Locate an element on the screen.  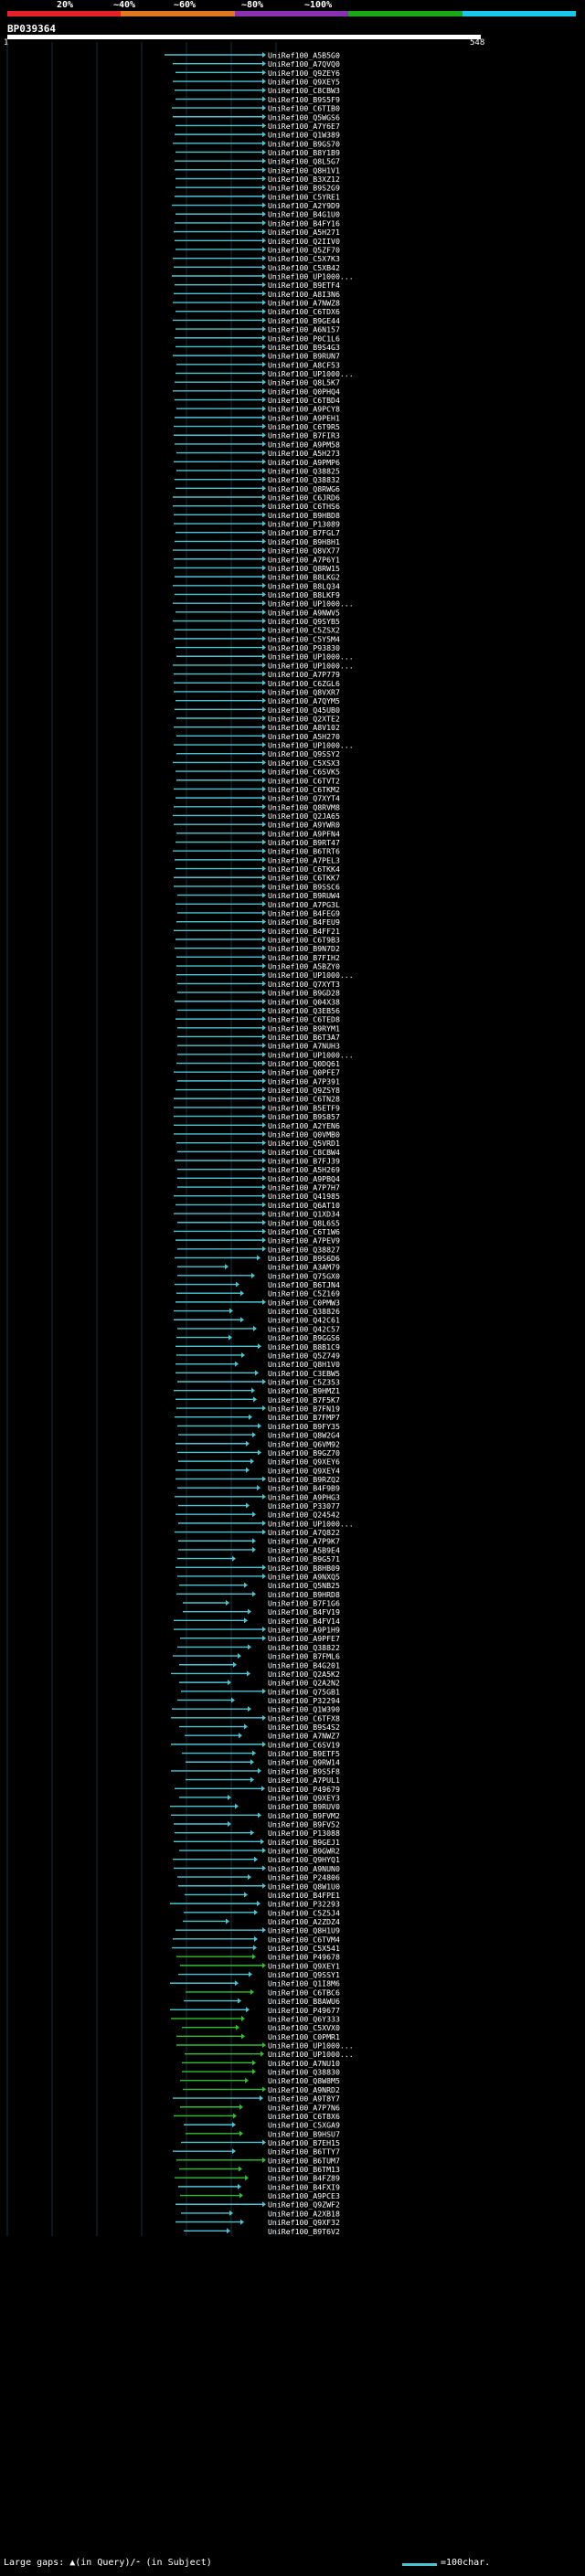
hit-row: UniRef100_Q7XYT3 is located at coordinates (258, 984).